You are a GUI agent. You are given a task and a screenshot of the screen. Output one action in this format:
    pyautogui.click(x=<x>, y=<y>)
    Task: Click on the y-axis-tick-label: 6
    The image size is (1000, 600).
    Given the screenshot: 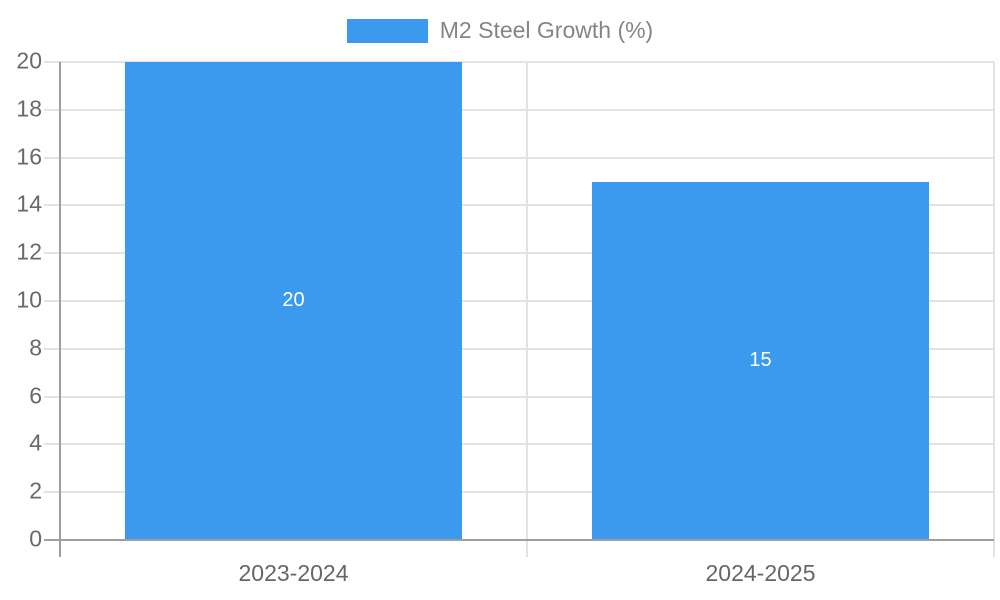 What is the action you would take?
    pyautogui.click(x=35, y=395)
    